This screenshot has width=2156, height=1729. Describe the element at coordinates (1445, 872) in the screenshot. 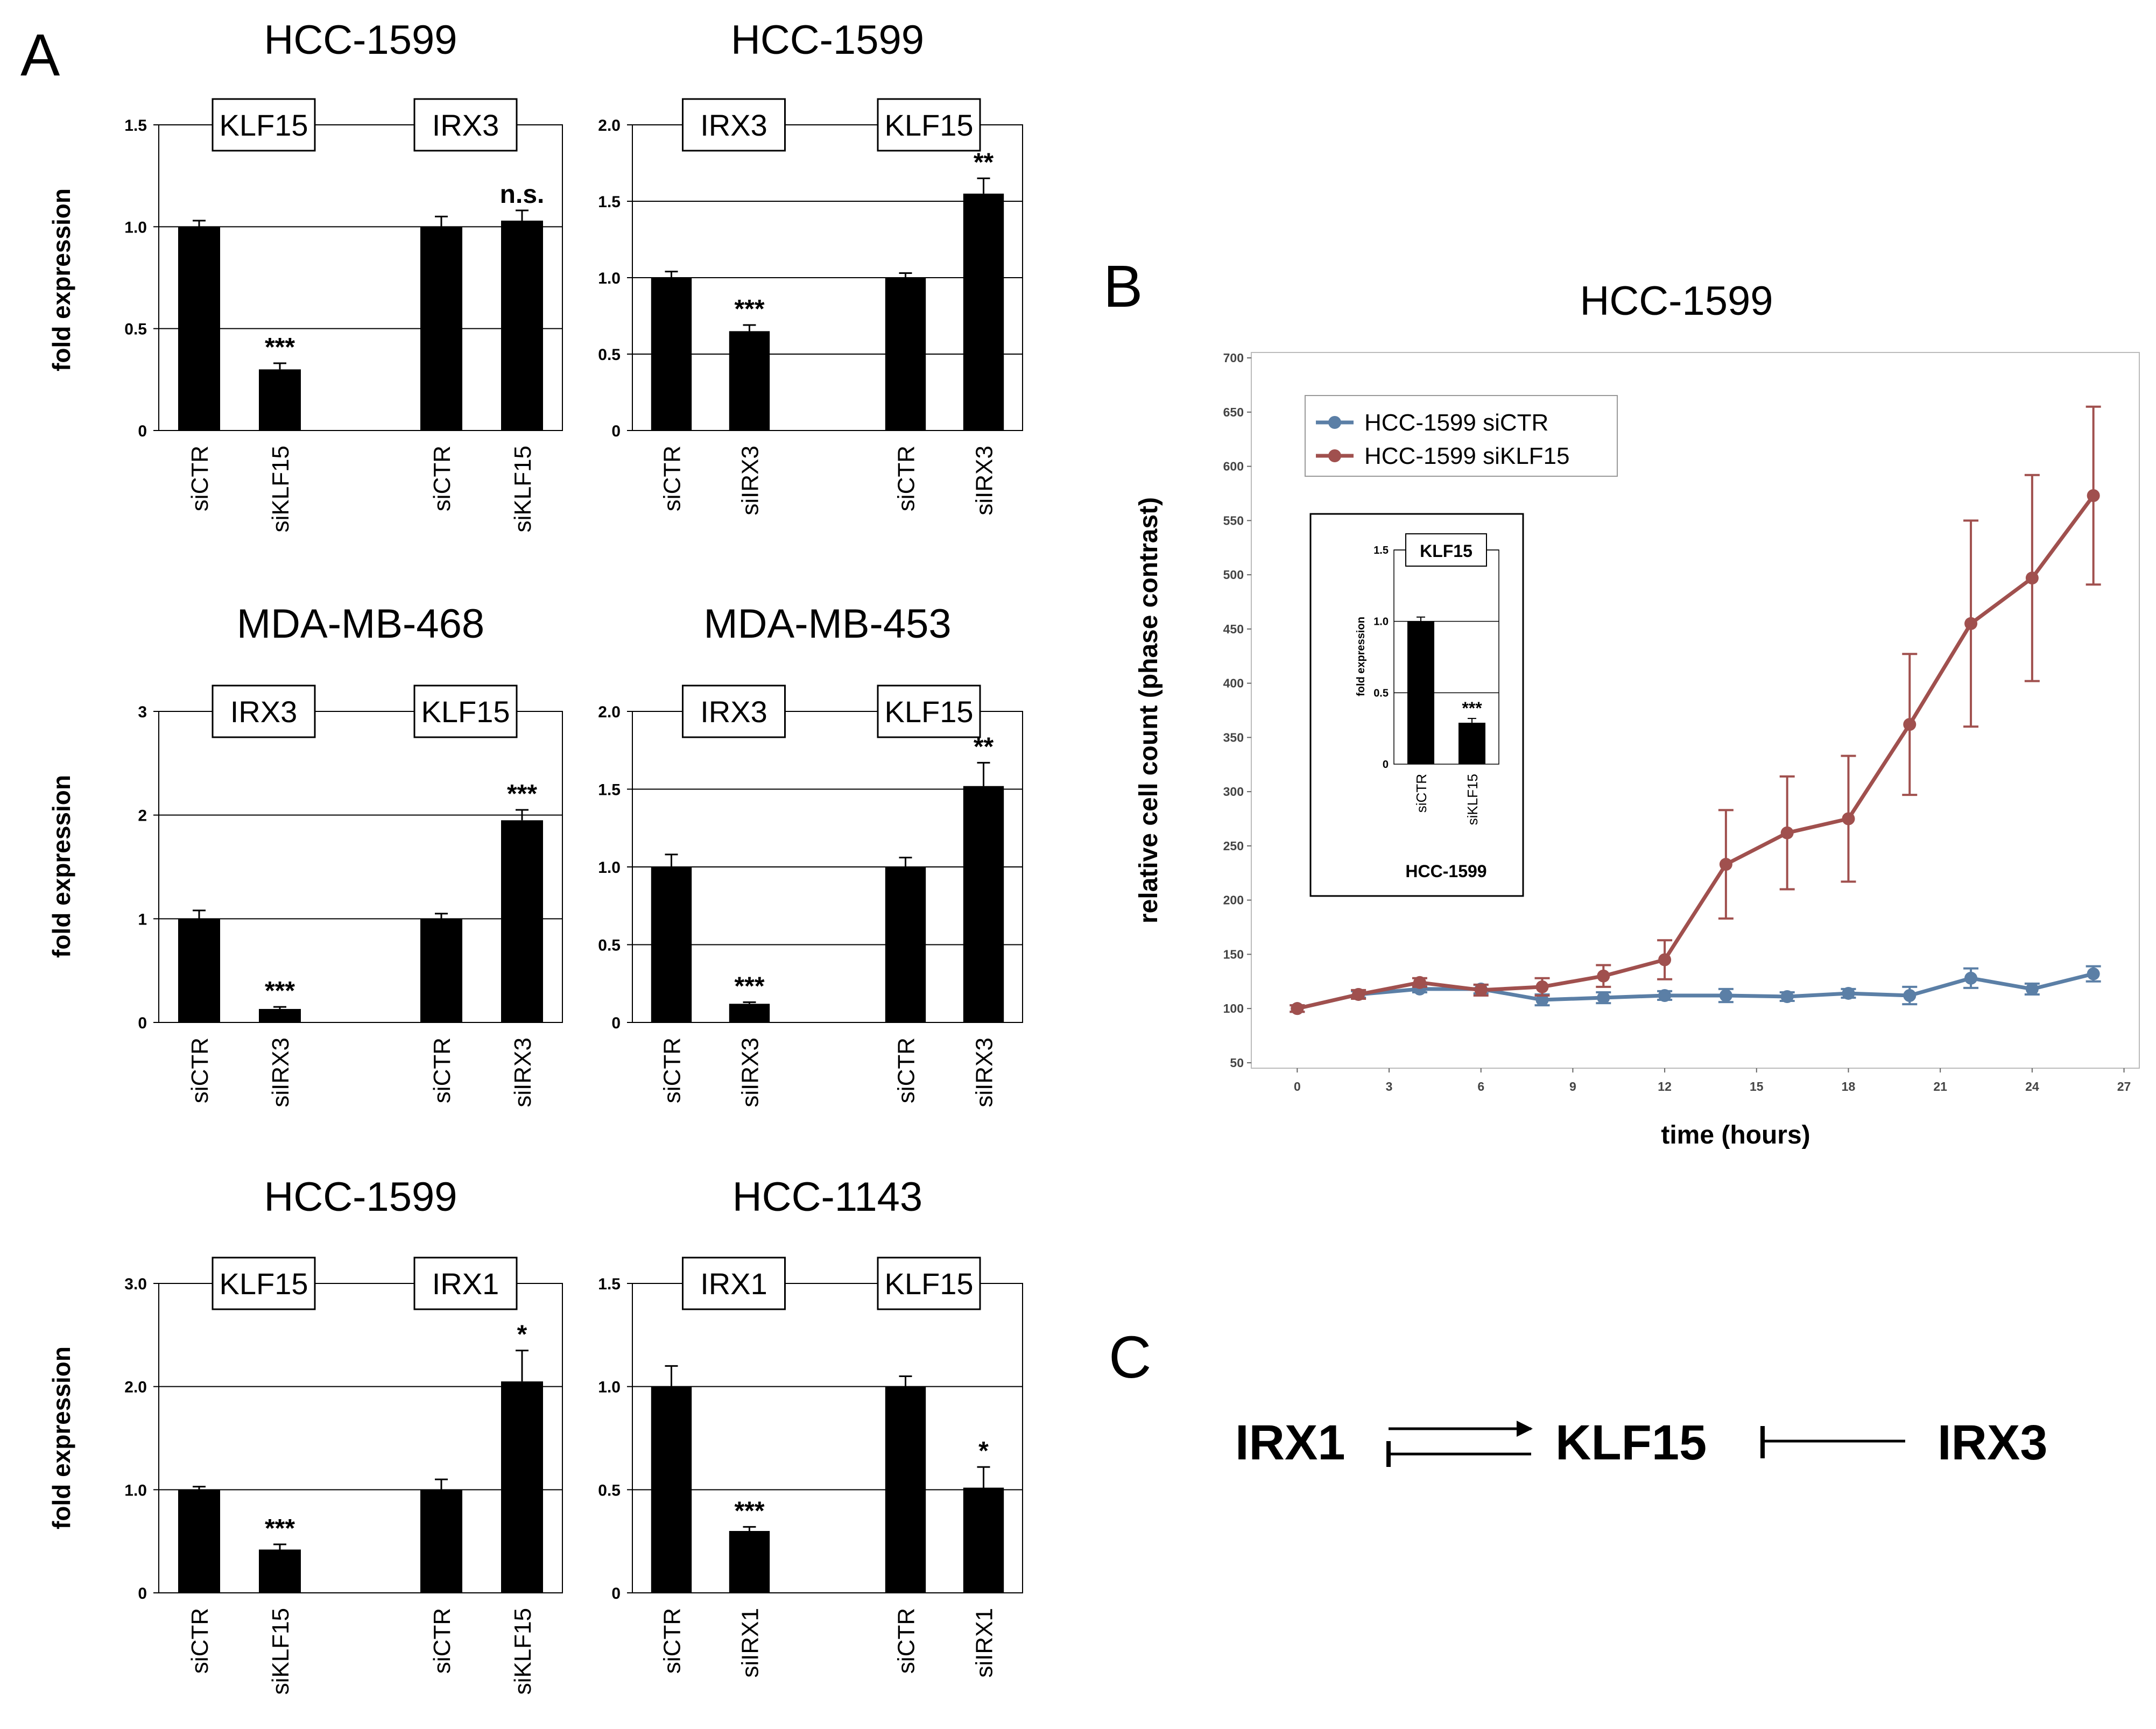

I see `inset-cell-line-label: HCC-1599` at that location.